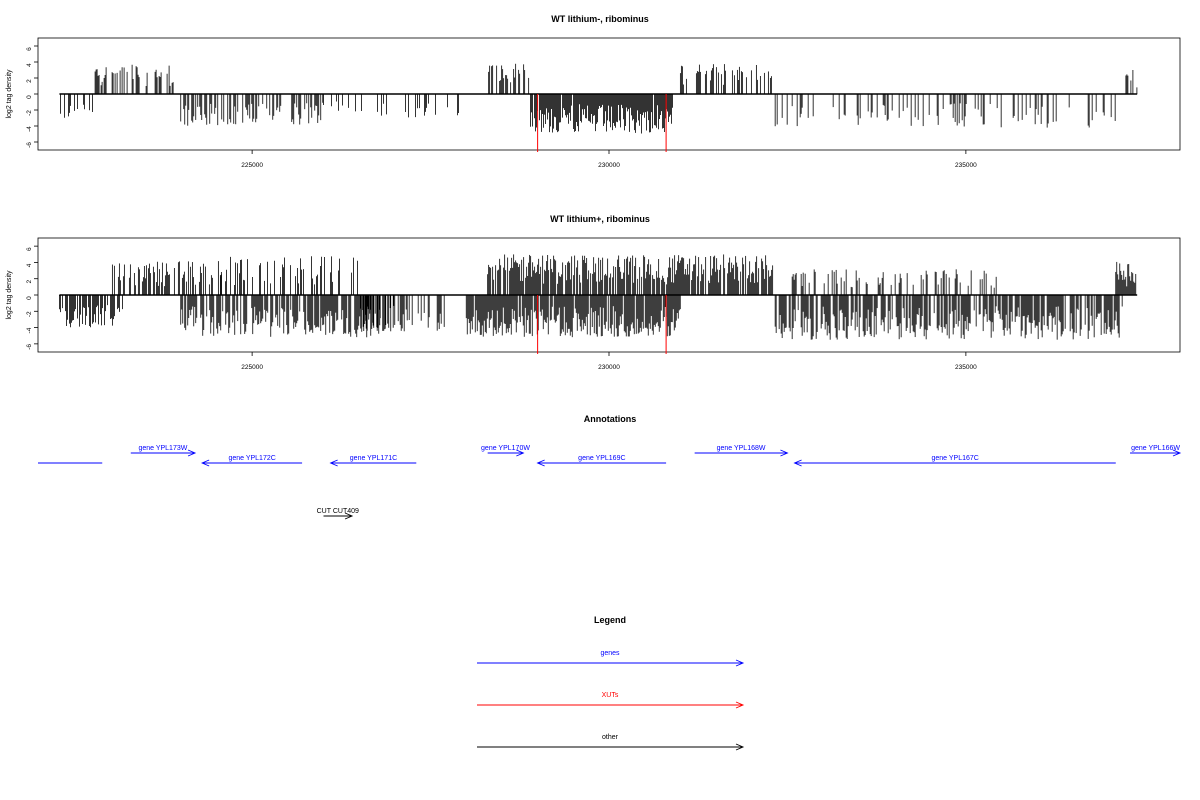 This screenshot has height=800, width=1200. Describe the element at coordinates (162, 448) in the screenshot. I see `feature-label: gene YPL173W` at that location.